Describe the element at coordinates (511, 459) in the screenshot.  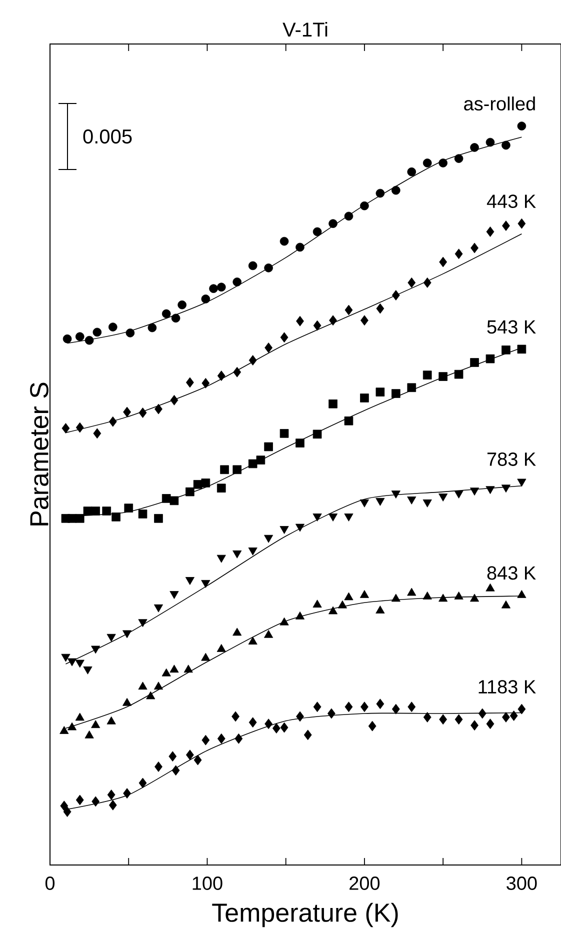
I see `series-label: 783 K` at that location.